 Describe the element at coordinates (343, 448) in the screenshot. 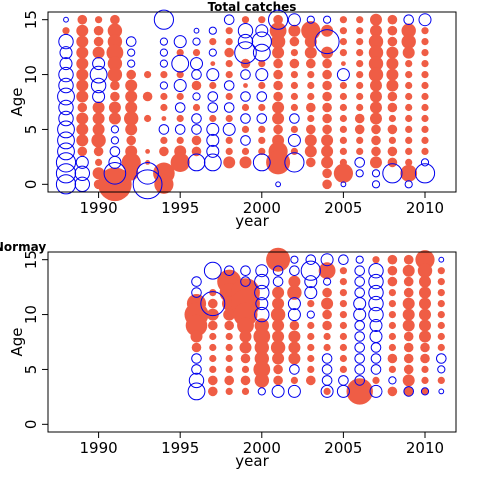

I see `x-tick-label: 2005` at that location.